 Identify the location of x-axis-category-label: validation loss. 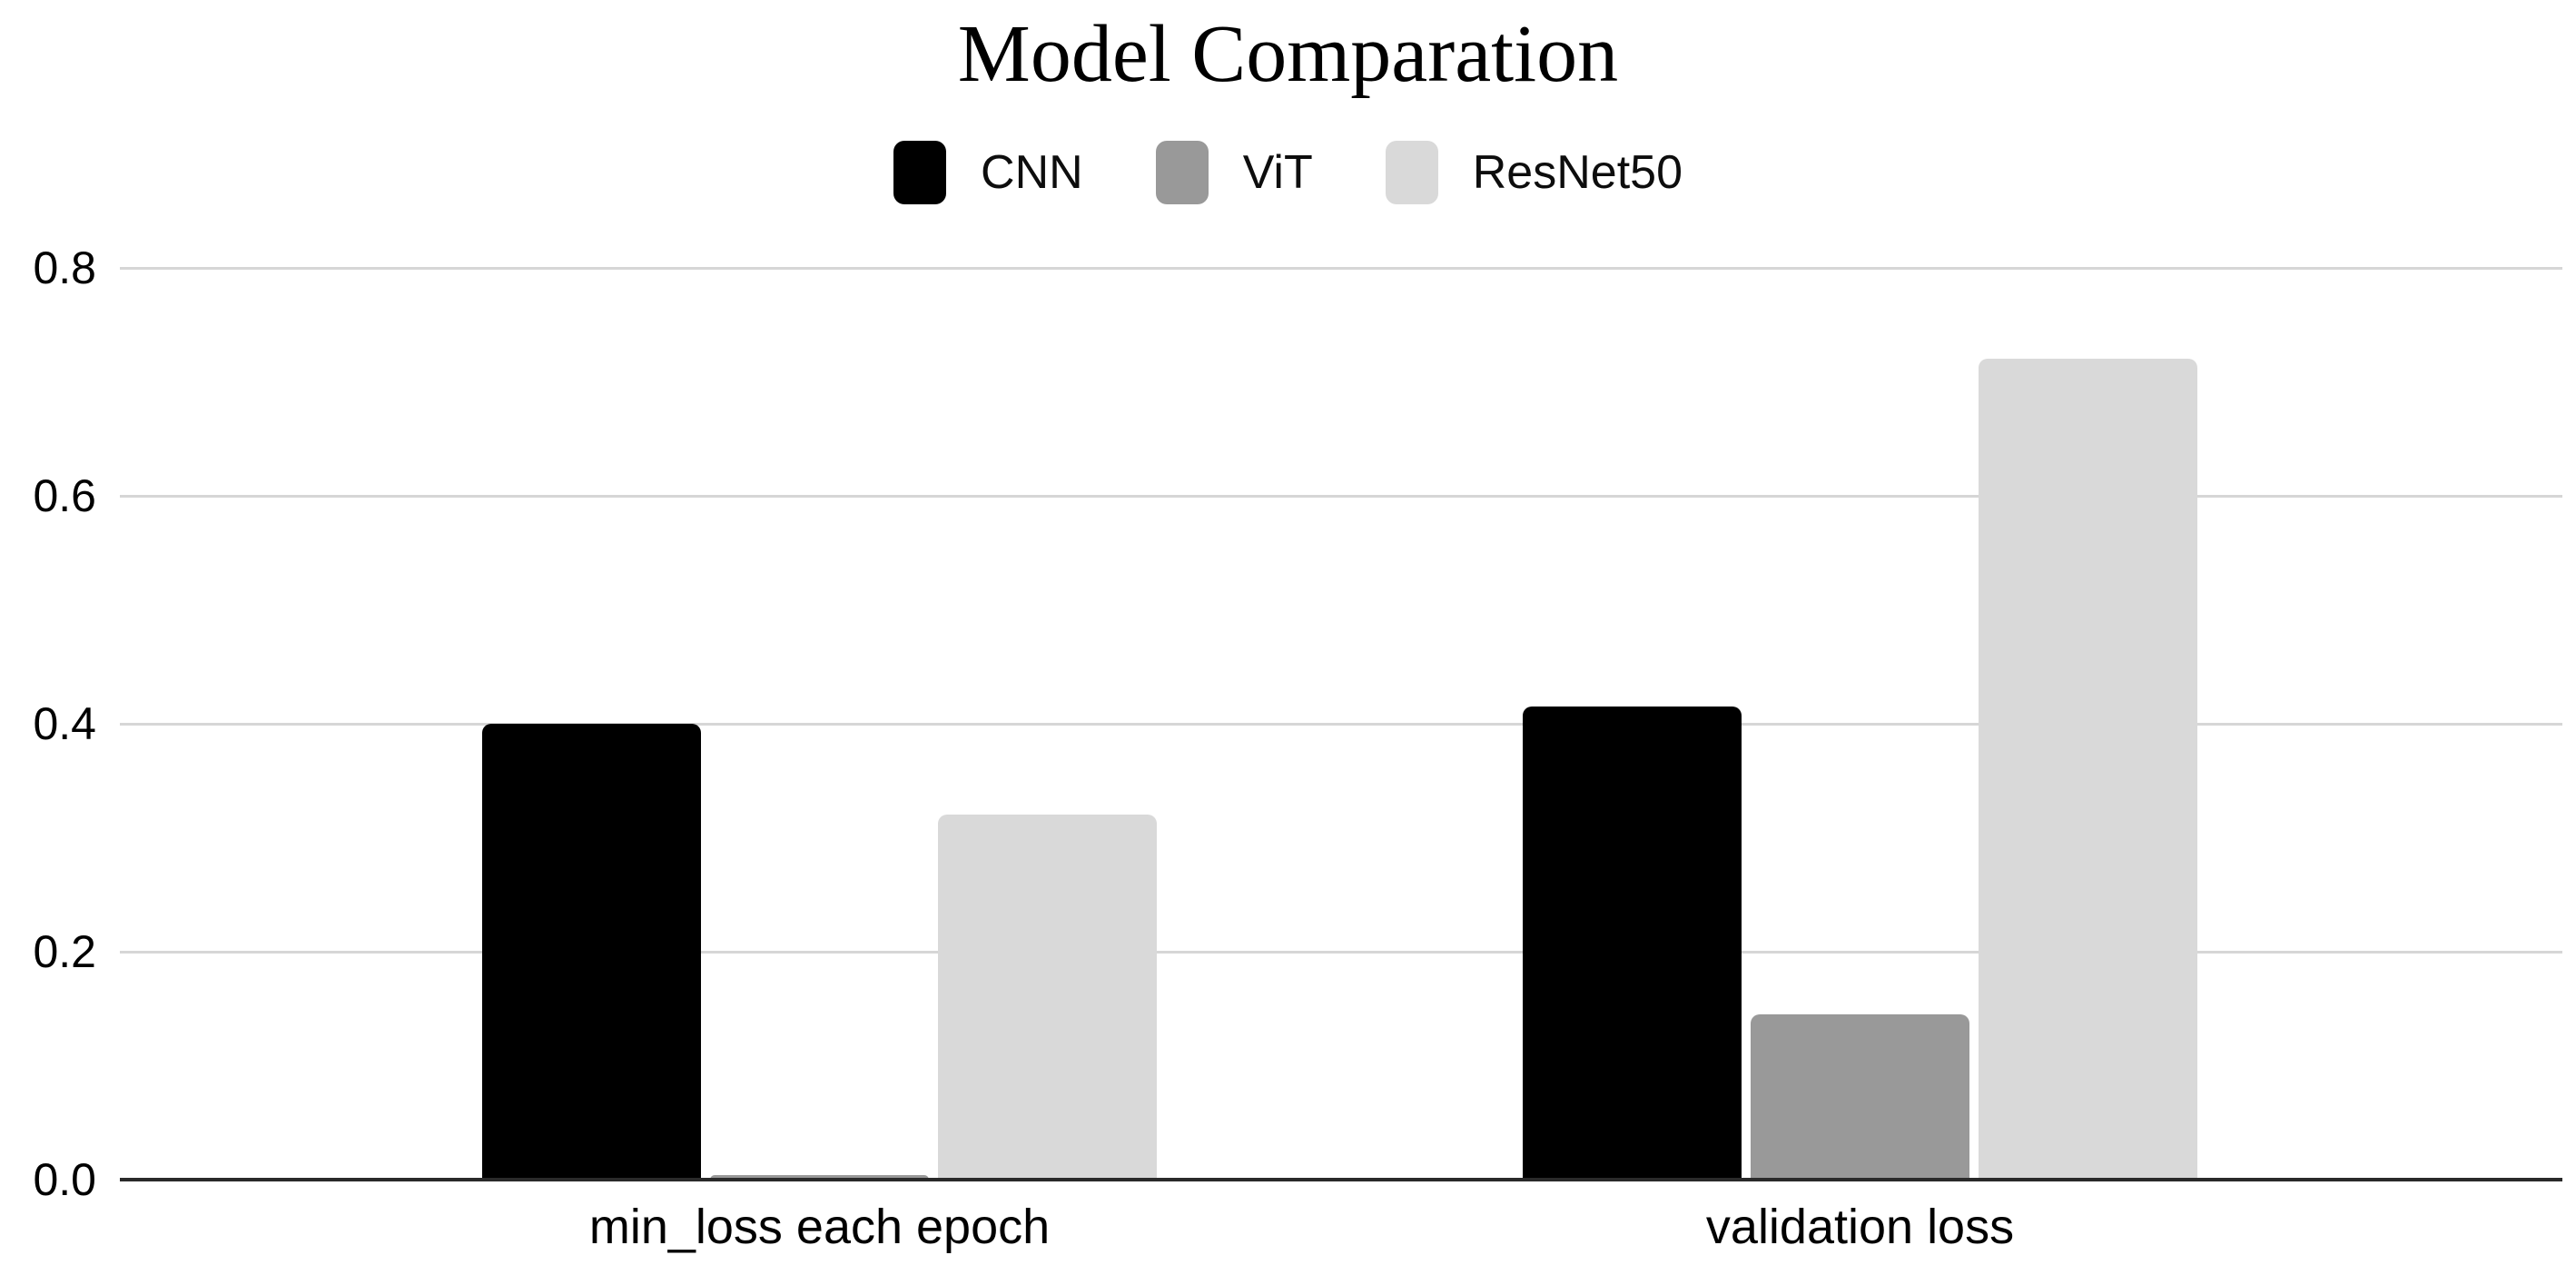
(1860, 1227).